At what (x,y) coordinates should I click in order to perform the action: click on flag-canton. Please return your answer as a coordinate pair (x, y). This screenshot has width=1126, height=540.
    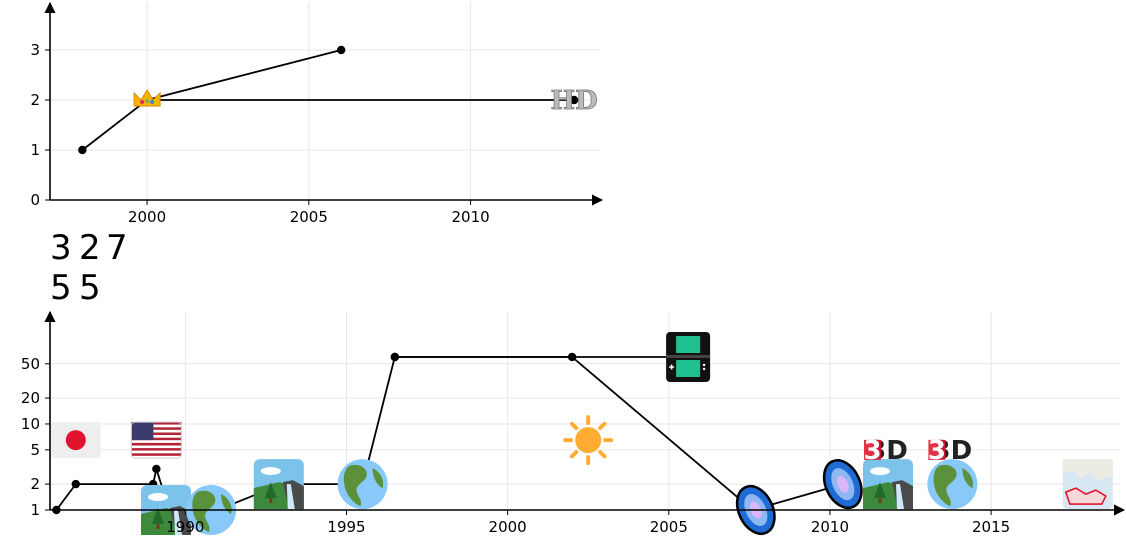
    Looking at the image, I should click on (142, 431).